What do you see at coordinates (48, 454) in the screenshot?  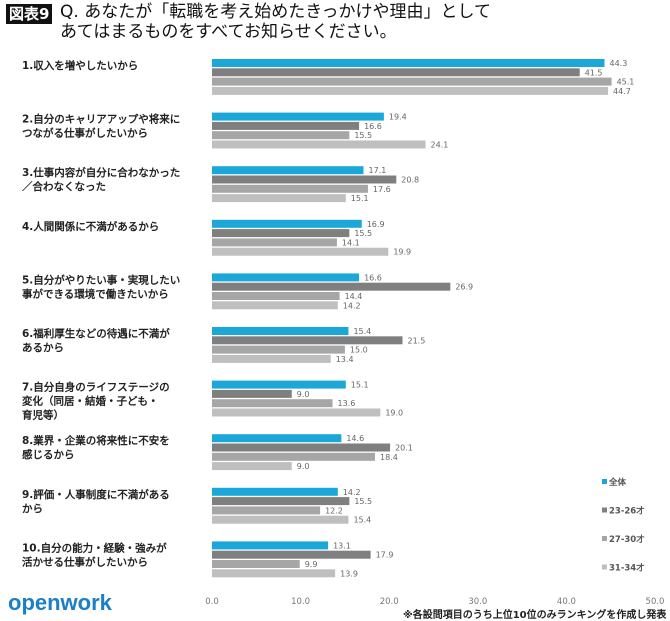 I see `category-label: 感じるから` at bounding box center [48, 454].